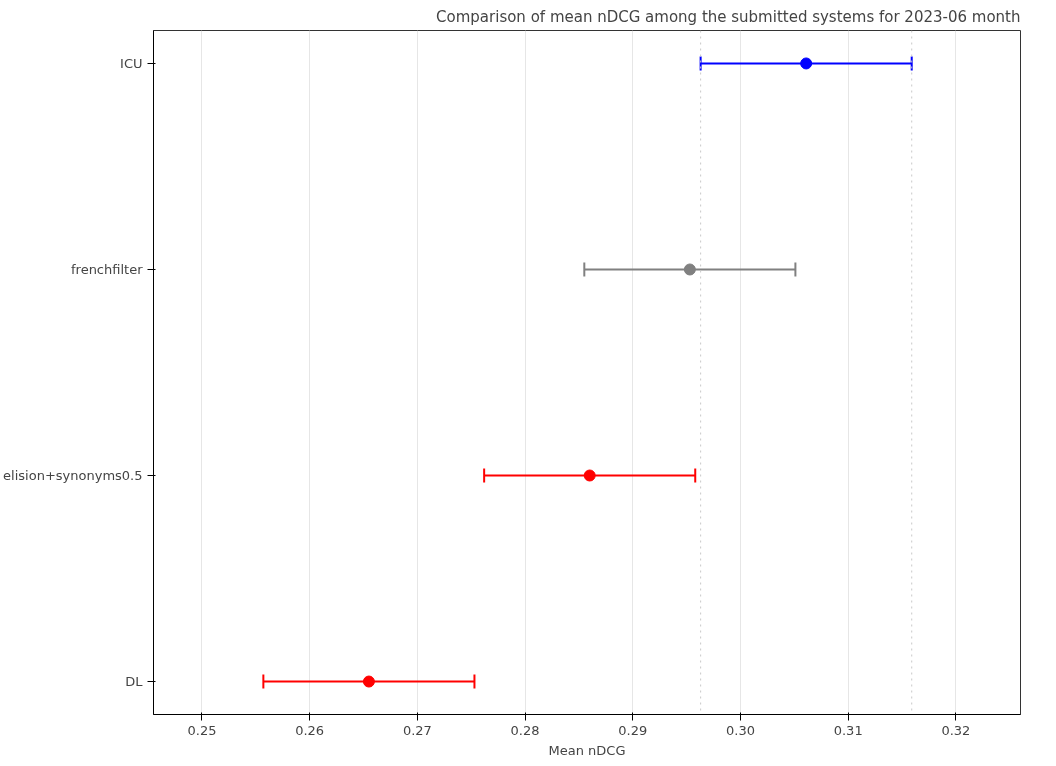 Image resolution: width=1056 pixels, height=766 pixels. I want to click on x-tick-label: 0.31, so click(848, 730).